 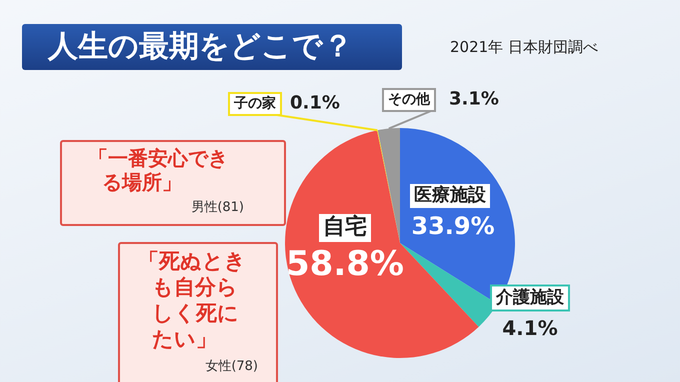 I want to click on slice-label: その他, so click(x=409, y=100).